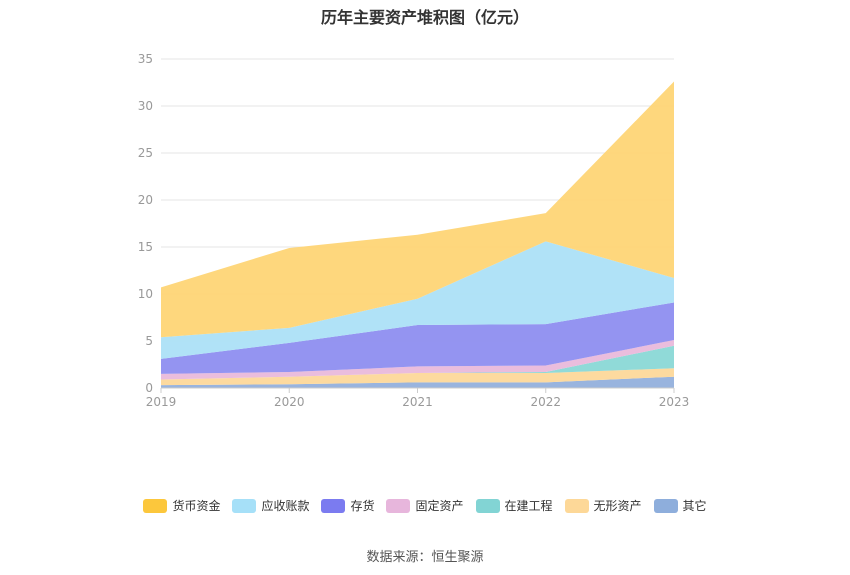 The height and width of the screenshot is (575, 850). I want to click on legend-item: 其它, so click(680, 505).